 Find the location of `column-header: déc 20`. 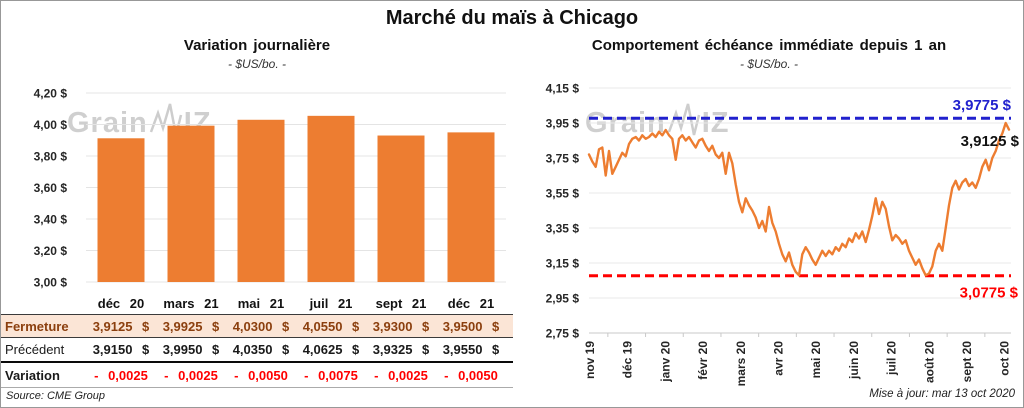

column-header: déc 20 is located at coordinates (121, 303).